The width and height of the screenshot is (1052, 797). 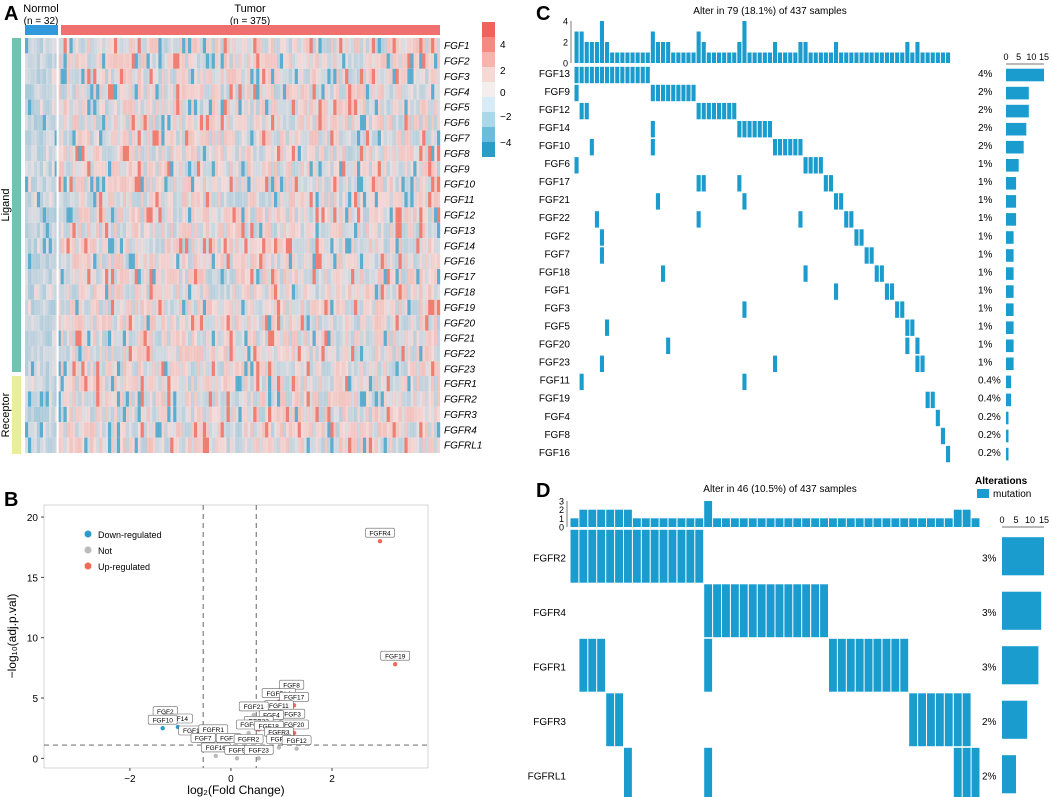 What do you see at coordinates (1010, 273) in the screenshot?
I see `oncoplot-side-bar` at bounding box center [1010, 273].